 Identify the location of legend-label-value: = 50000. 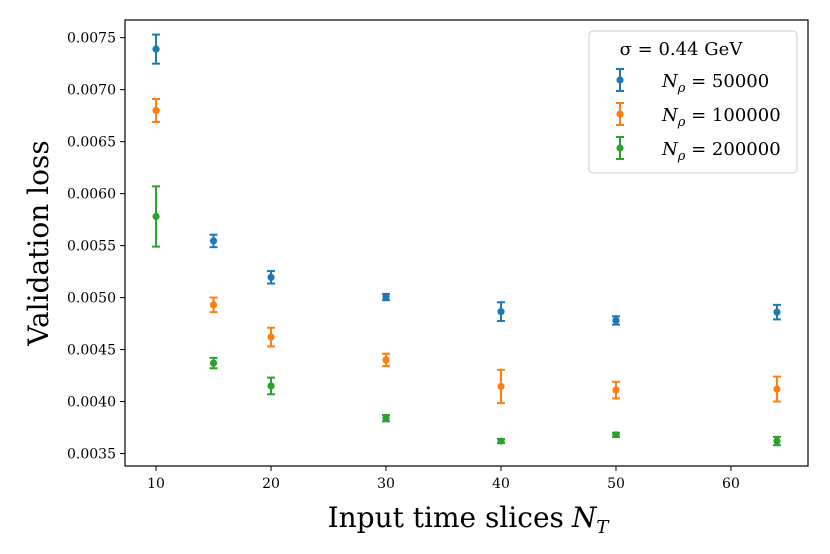
(727, 81).